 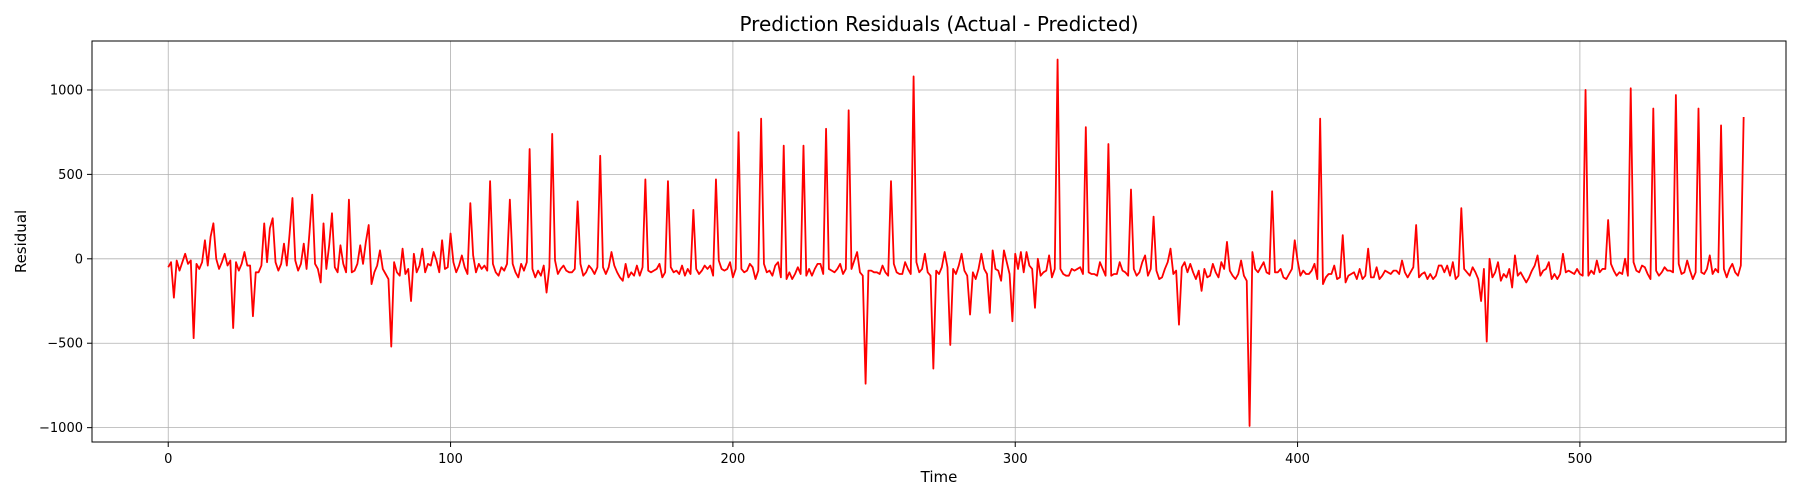 I want to click on x-tick-label: 500, so click(x=1579, y=459).